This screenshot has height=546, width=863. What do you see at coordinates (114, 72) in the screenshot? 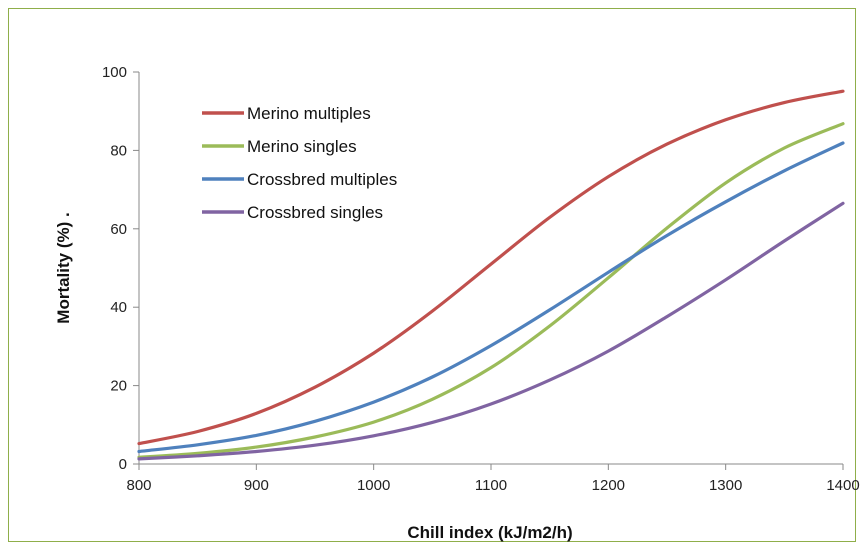
I see `y-tick-label: 100` at bounding box center [114, 72].